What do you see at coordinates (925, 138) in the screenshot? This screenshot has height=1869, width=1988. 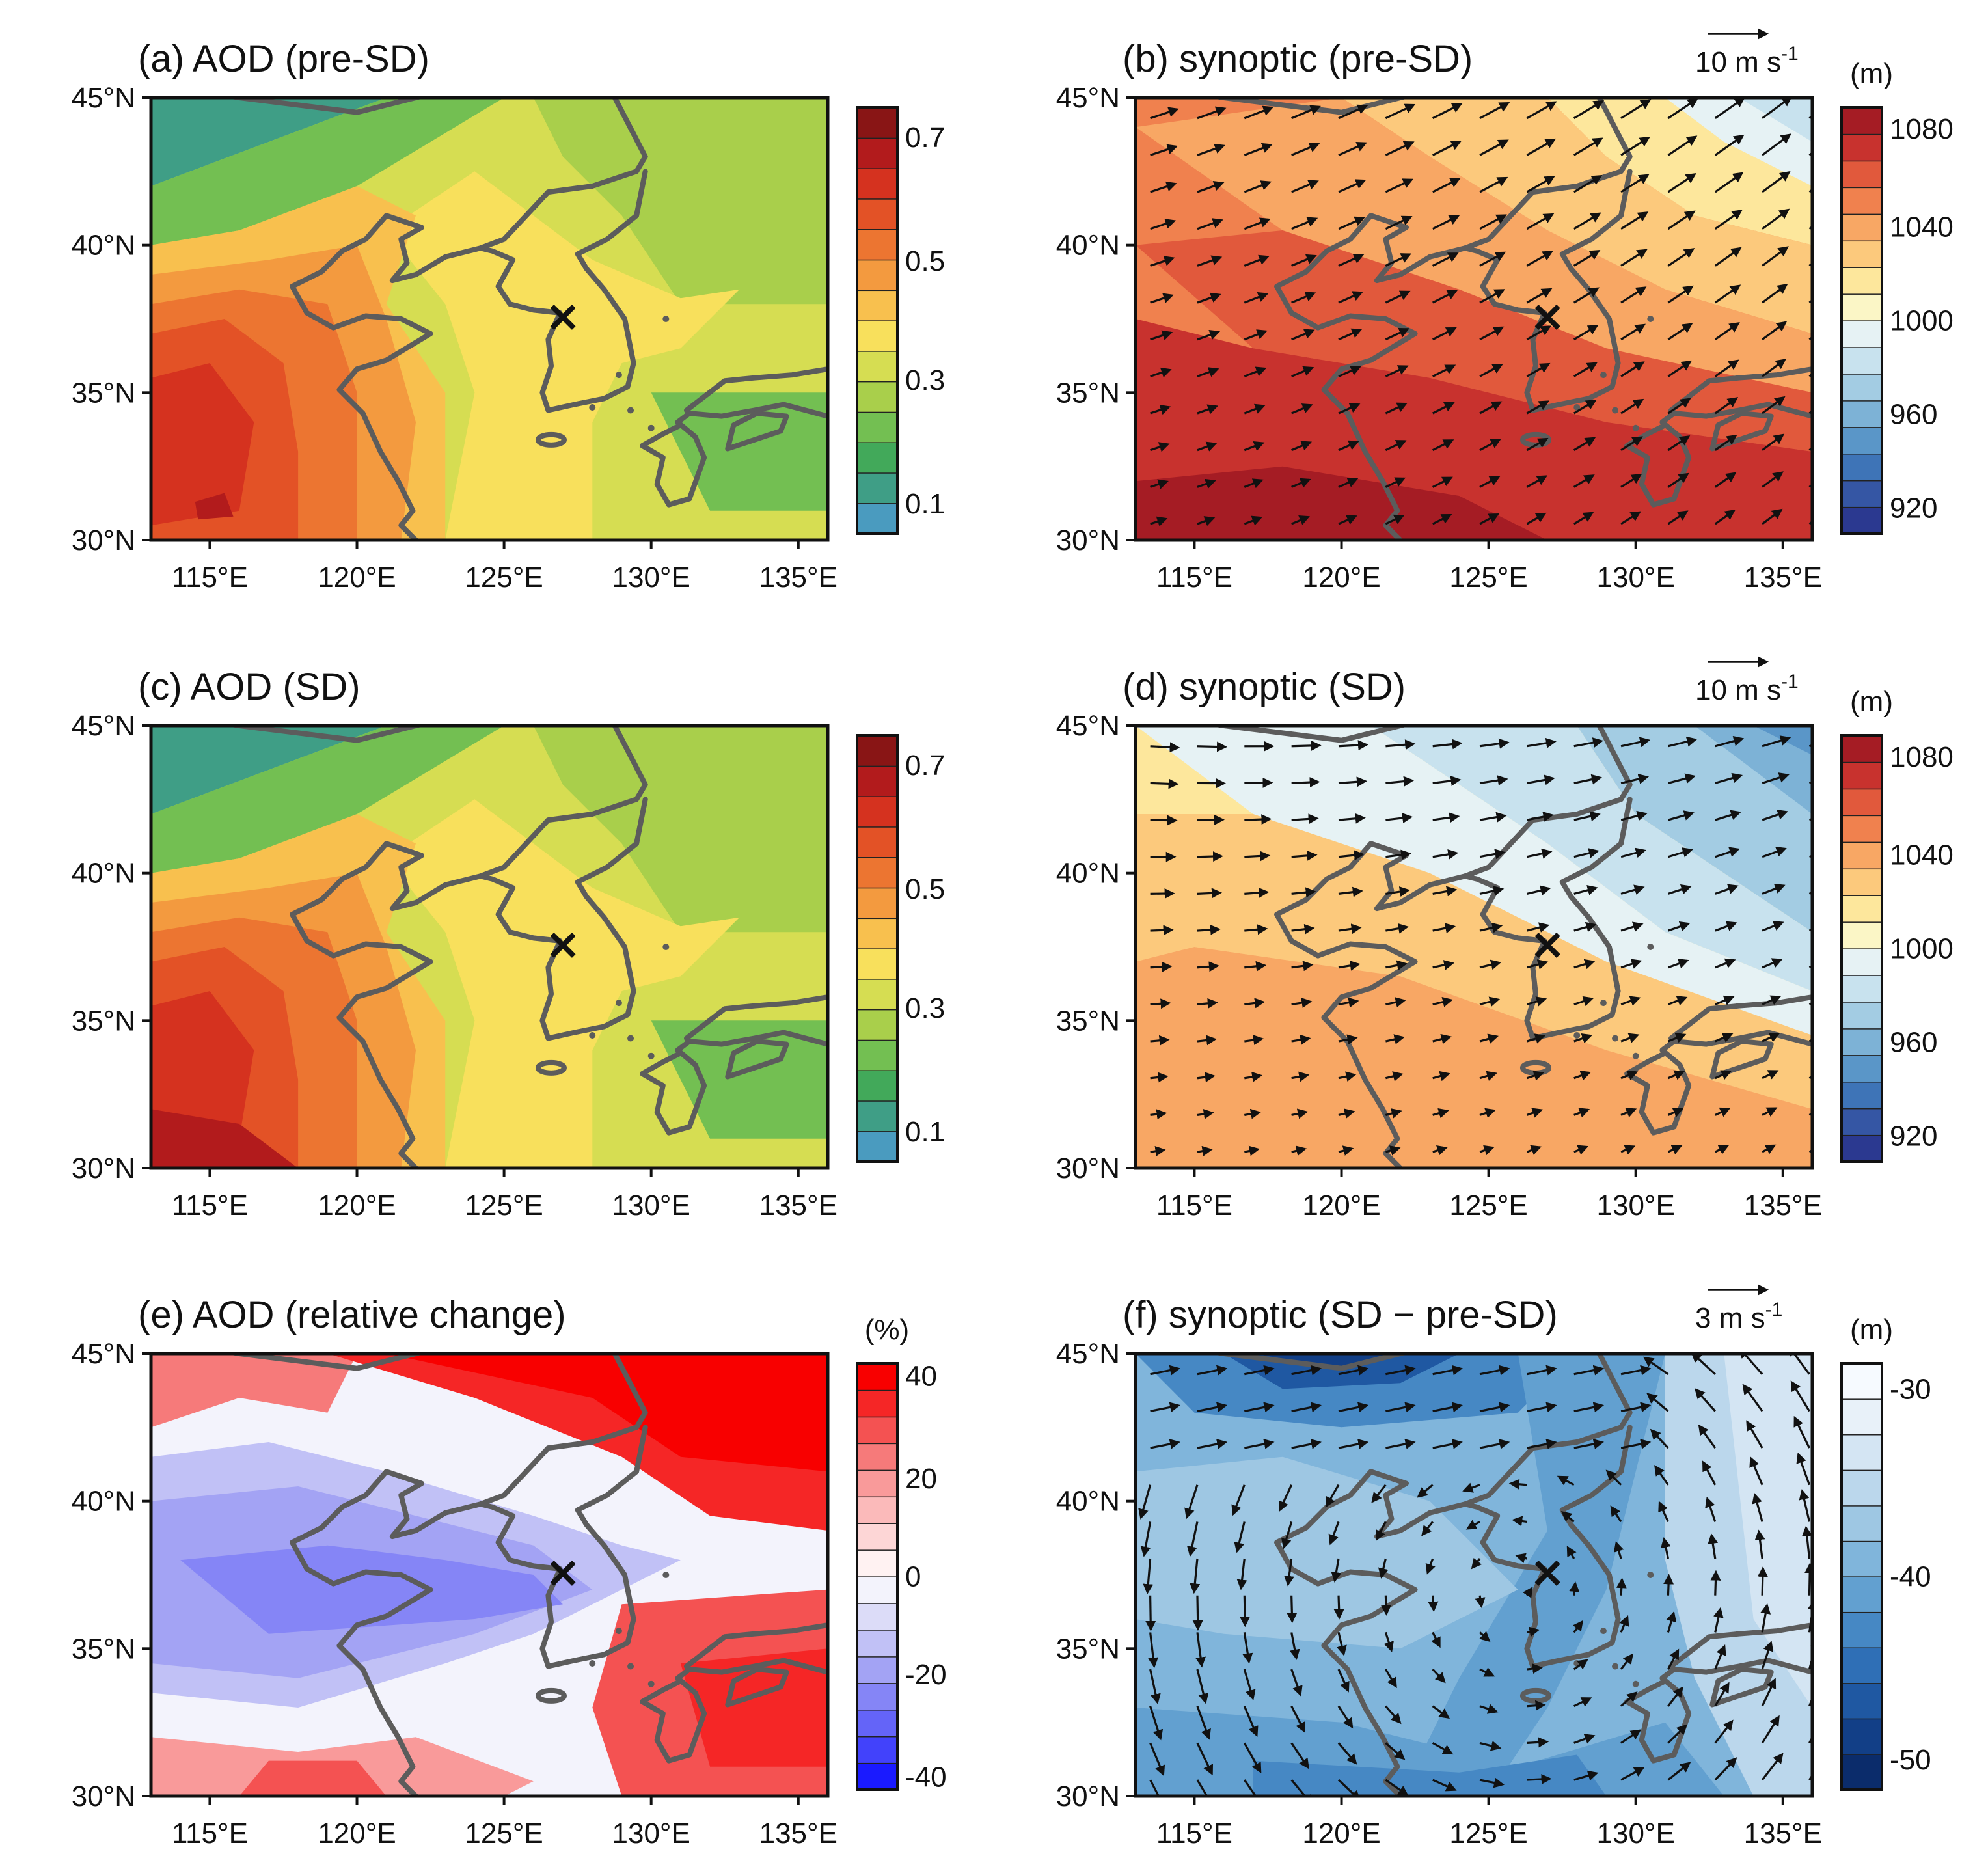 I see `colorbar-label: 0.7` at bounding box center [925, 138].